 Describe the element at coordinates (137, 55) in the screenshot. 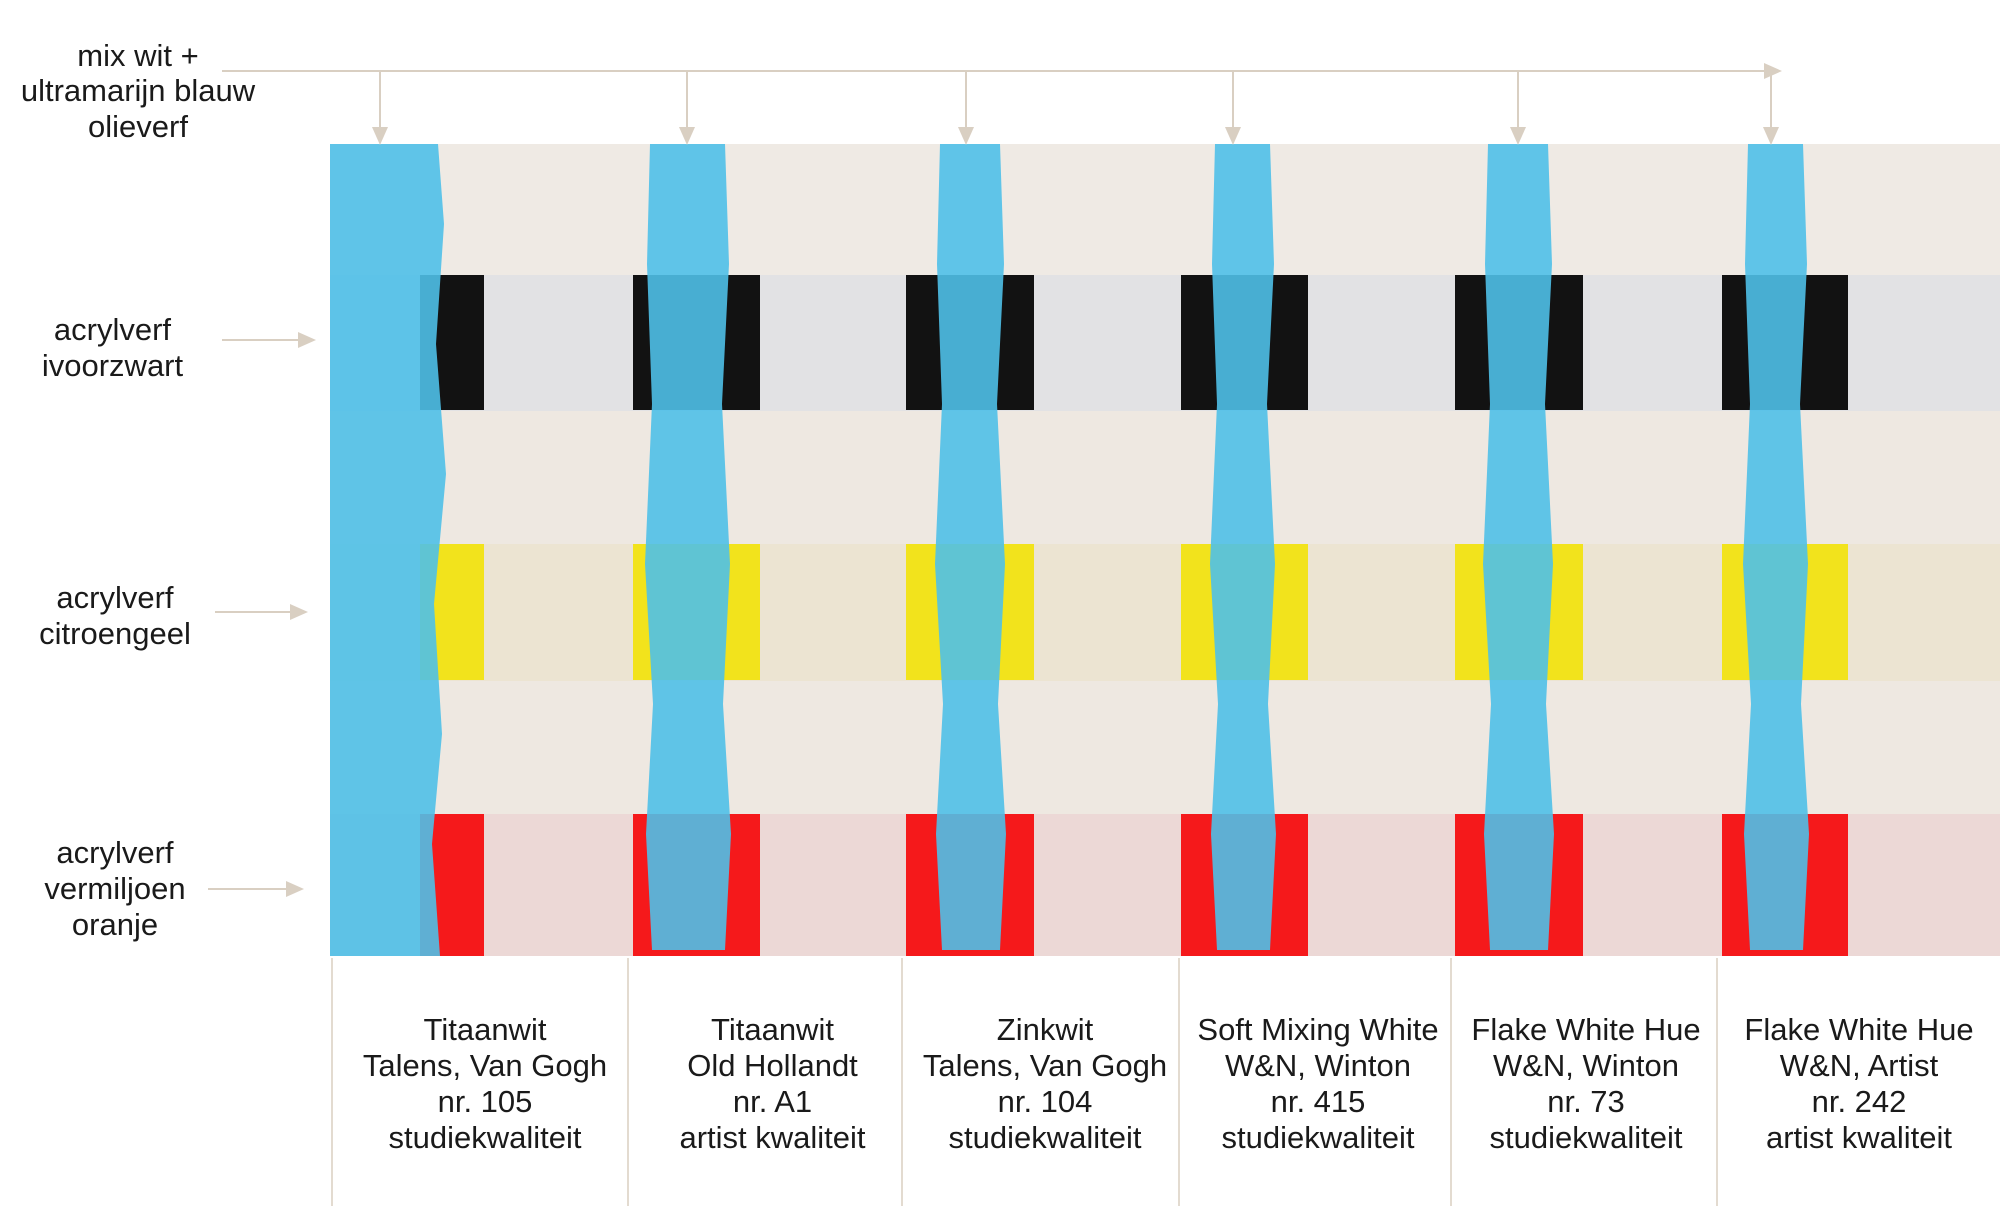

I see `top-label-line1: mix wit +` at that location.